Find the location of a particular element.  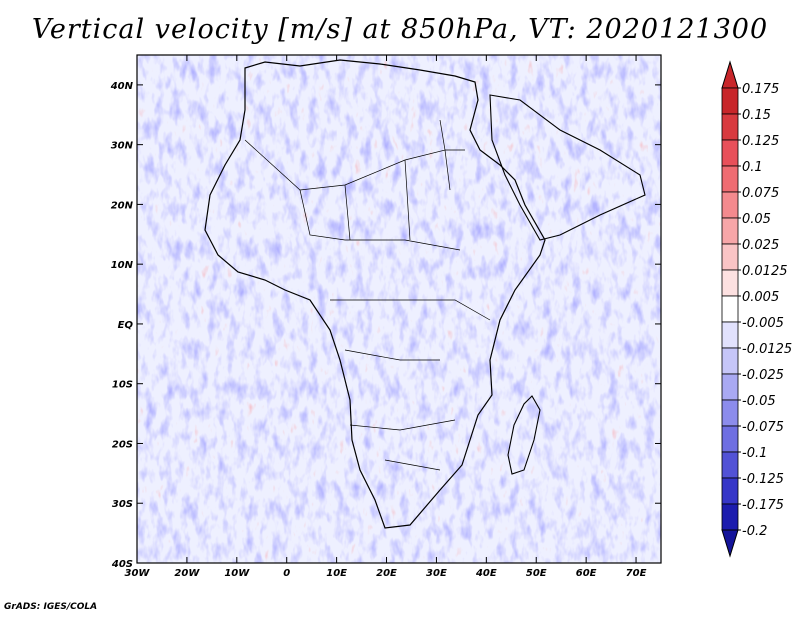

lon-label: 10W is located at coordinates (237, 573).